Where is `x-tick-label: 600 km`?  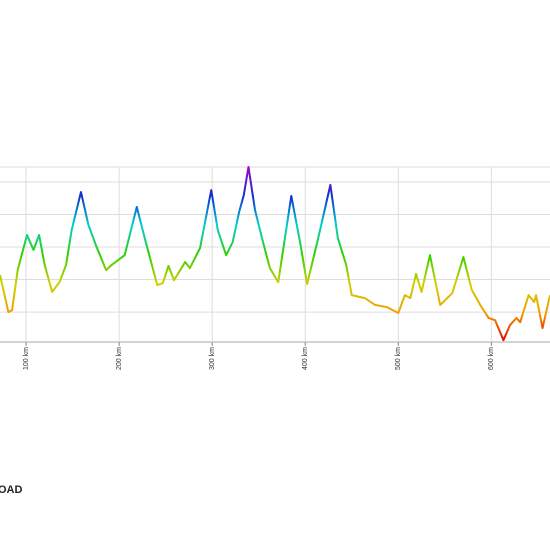 x-tick-label: 600 km is located at coordinates (491, 358).